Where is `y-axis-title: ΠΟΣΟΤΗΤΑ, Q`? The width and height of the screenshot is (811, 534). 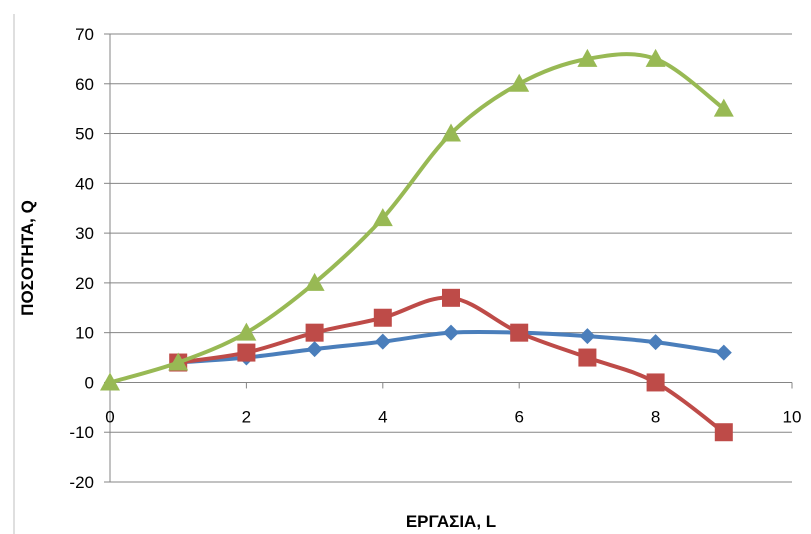 y-axis-title: ΠΟΣΟΤΗΤΑ, Q is located at coordinates (27, 258).